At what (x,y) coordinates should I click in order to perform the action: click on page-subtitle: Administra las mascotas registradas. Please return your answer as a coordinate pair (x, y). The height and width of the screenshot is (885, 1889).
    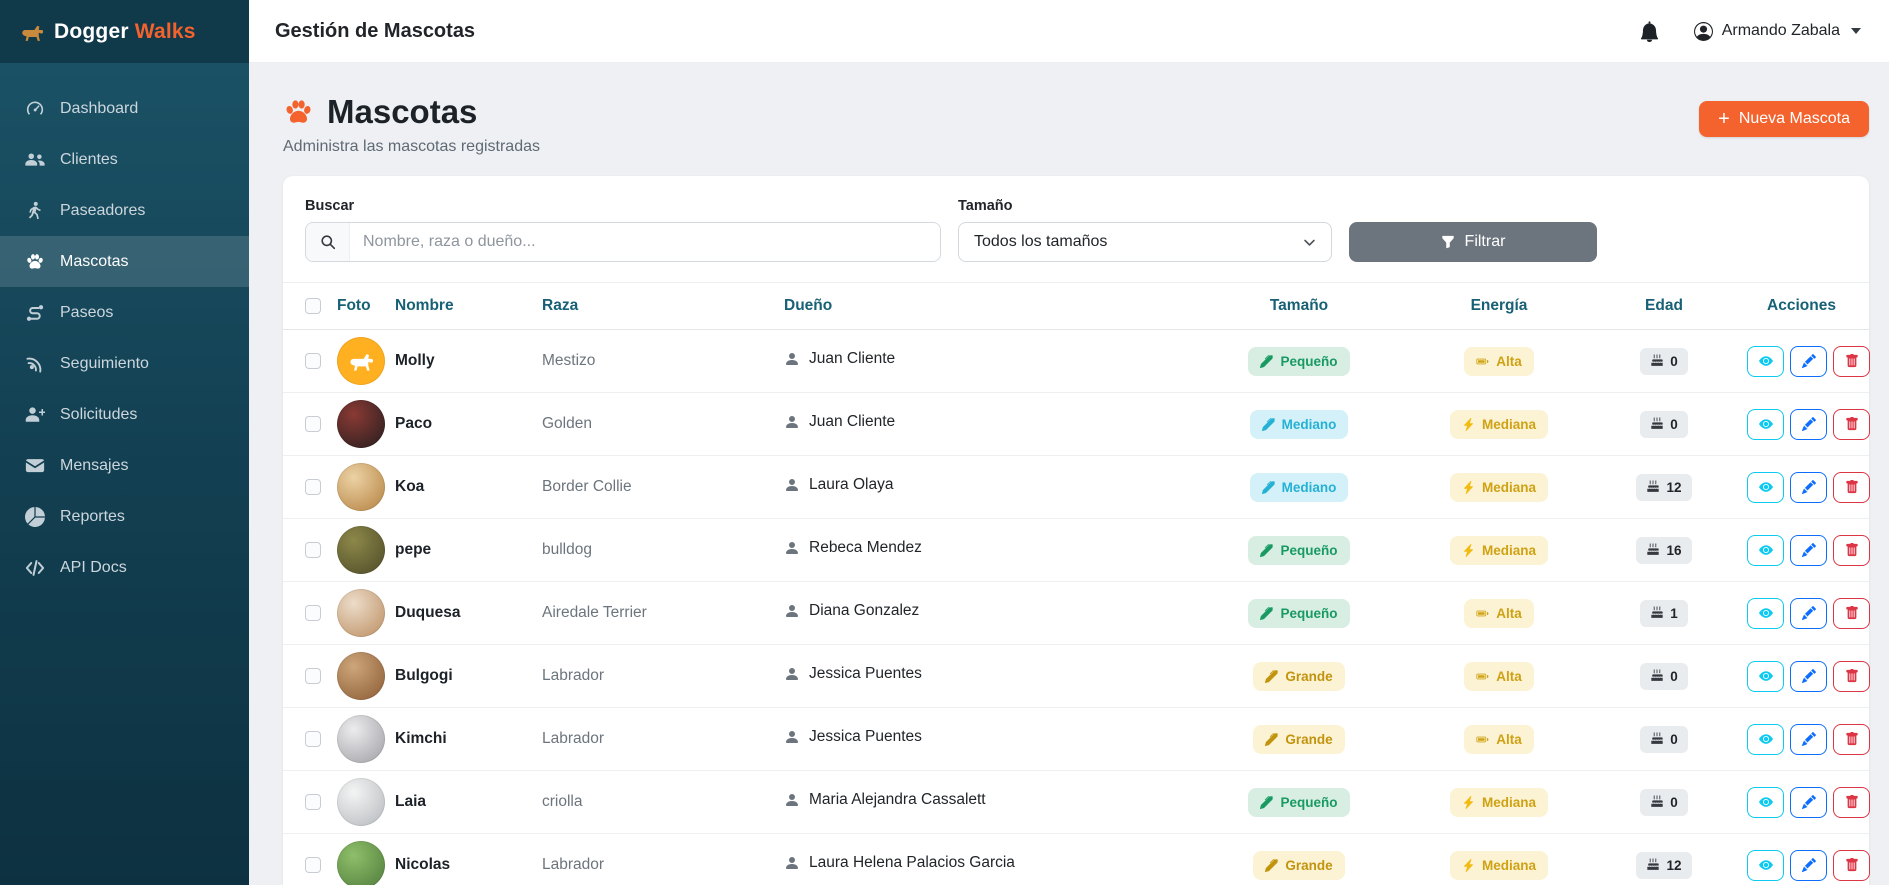
    Looking at the image, I should click on (411, 146).